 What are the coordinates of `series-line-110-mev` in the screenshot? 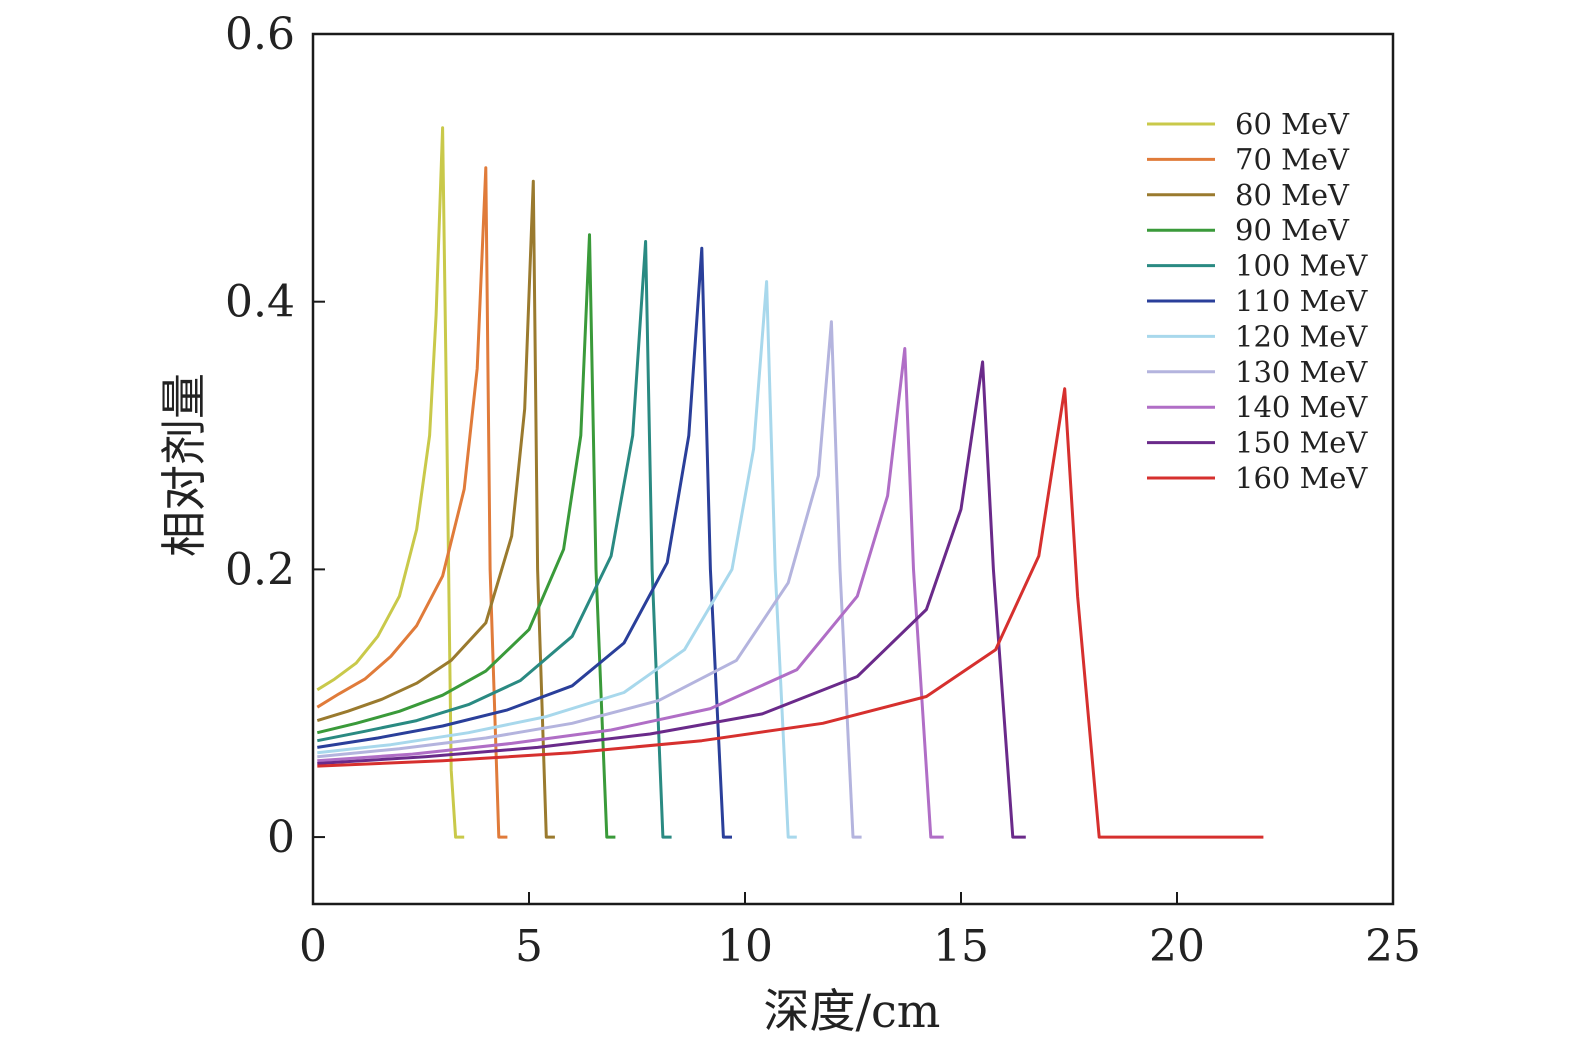 It's located at (524, 542).